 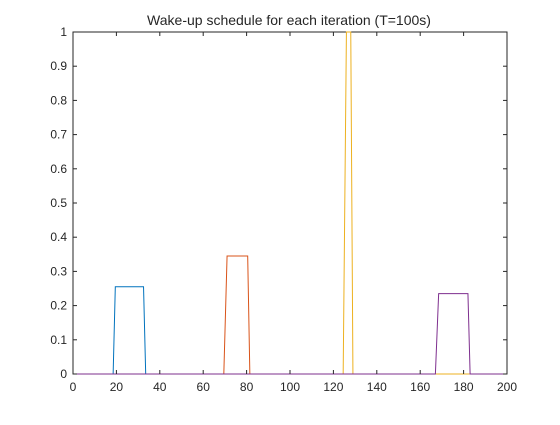 I want to click on x-tick-label: 160, so click(x=420, y=387).